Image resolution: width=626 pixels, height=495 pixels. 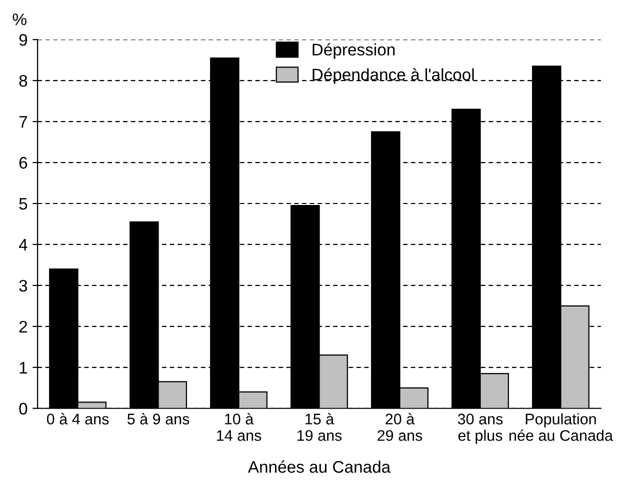 I want to click on x-axis-title: Années au Canada, so click(x=319, y=466).